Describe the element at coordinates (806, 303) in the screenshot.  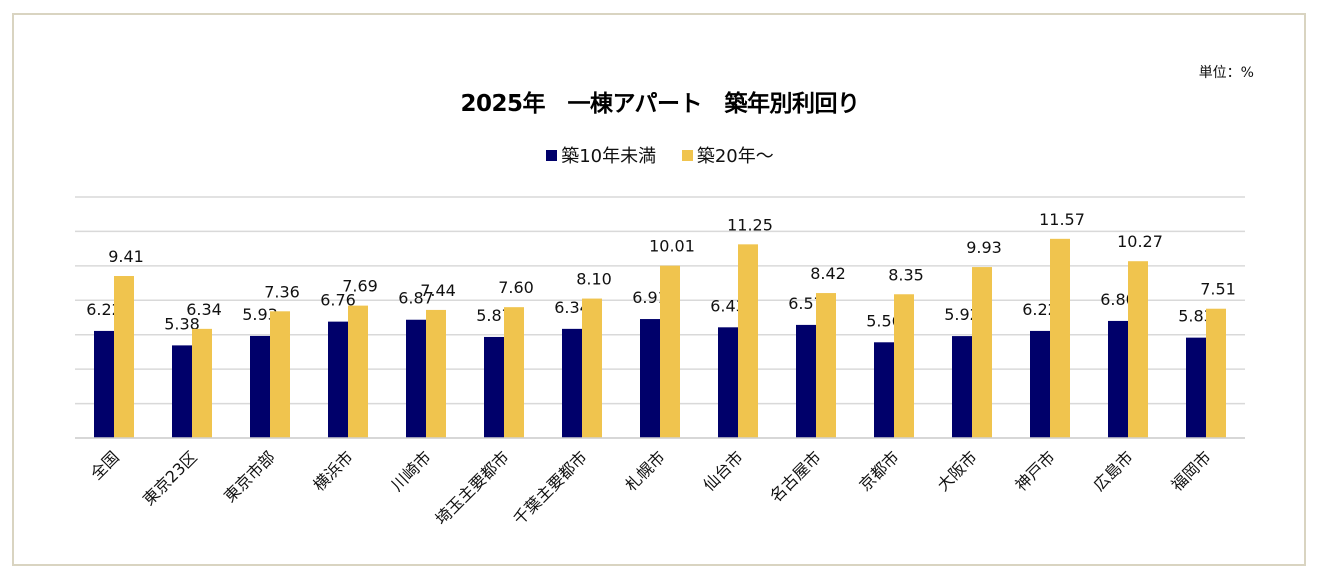
I see `data-label: 6.57` at that location.